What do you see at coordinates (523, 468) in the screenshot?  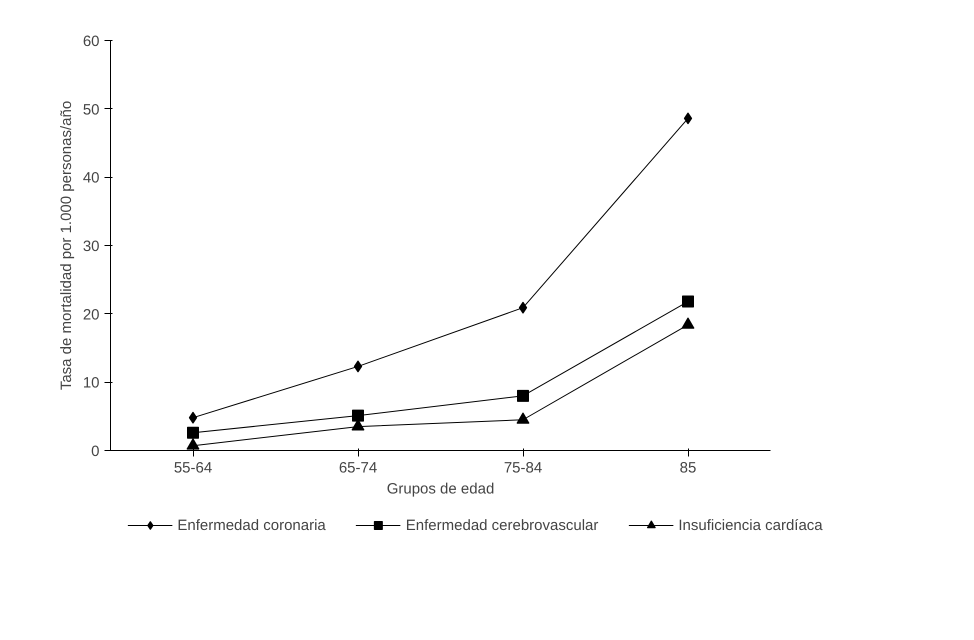 I see `x-tick-label: 75-84` at bounding box center [523, 468].